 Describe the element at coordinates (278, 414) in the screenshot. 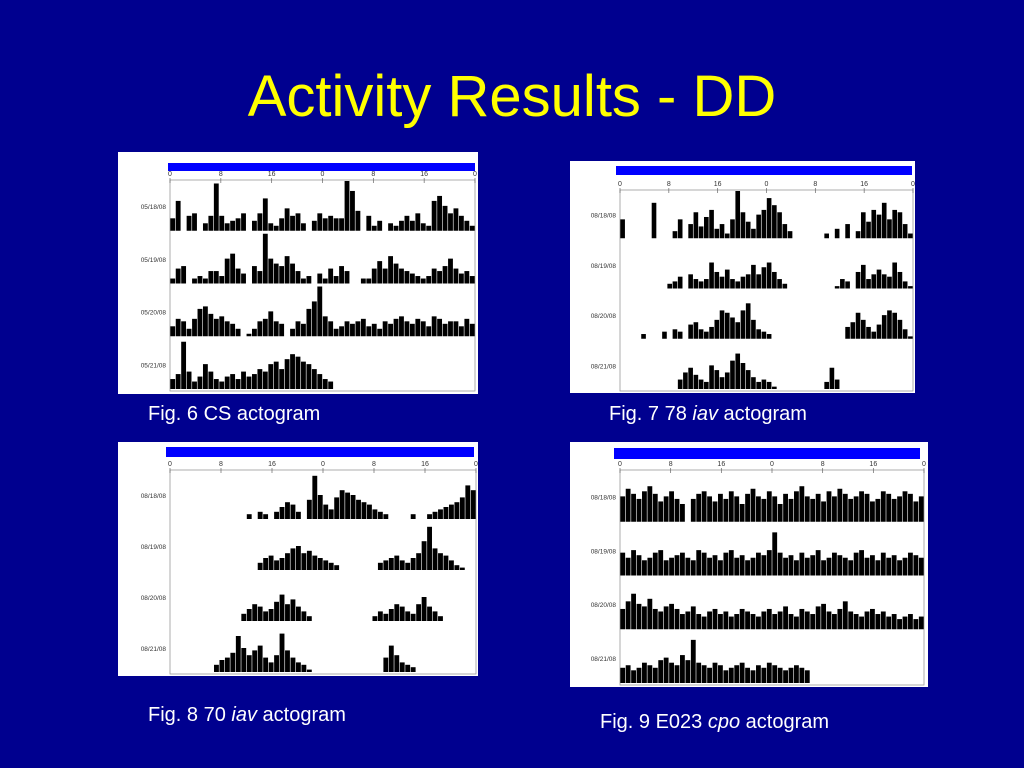

I see `caption-suffix: actogram` at that location.